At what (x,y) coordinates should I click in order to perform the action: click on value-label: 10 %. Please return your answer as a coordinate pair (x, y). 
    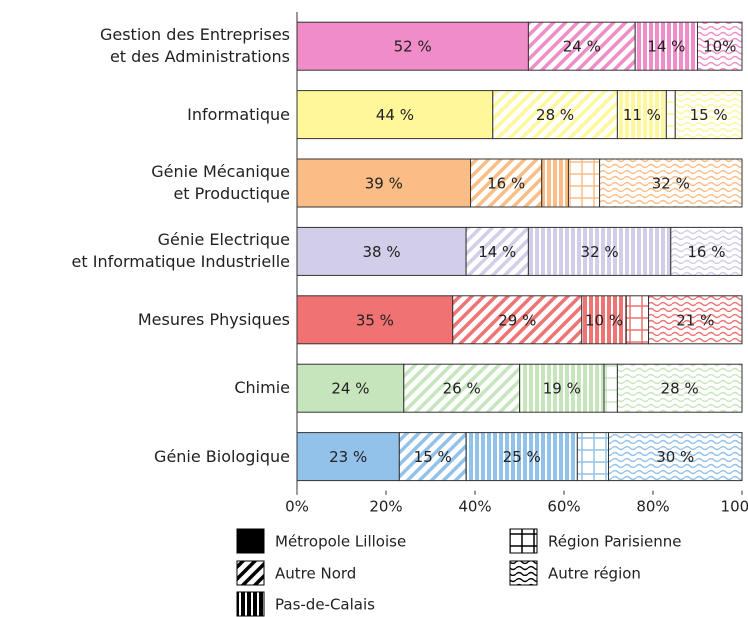
    Looking at the image, I should click on (604, 320).